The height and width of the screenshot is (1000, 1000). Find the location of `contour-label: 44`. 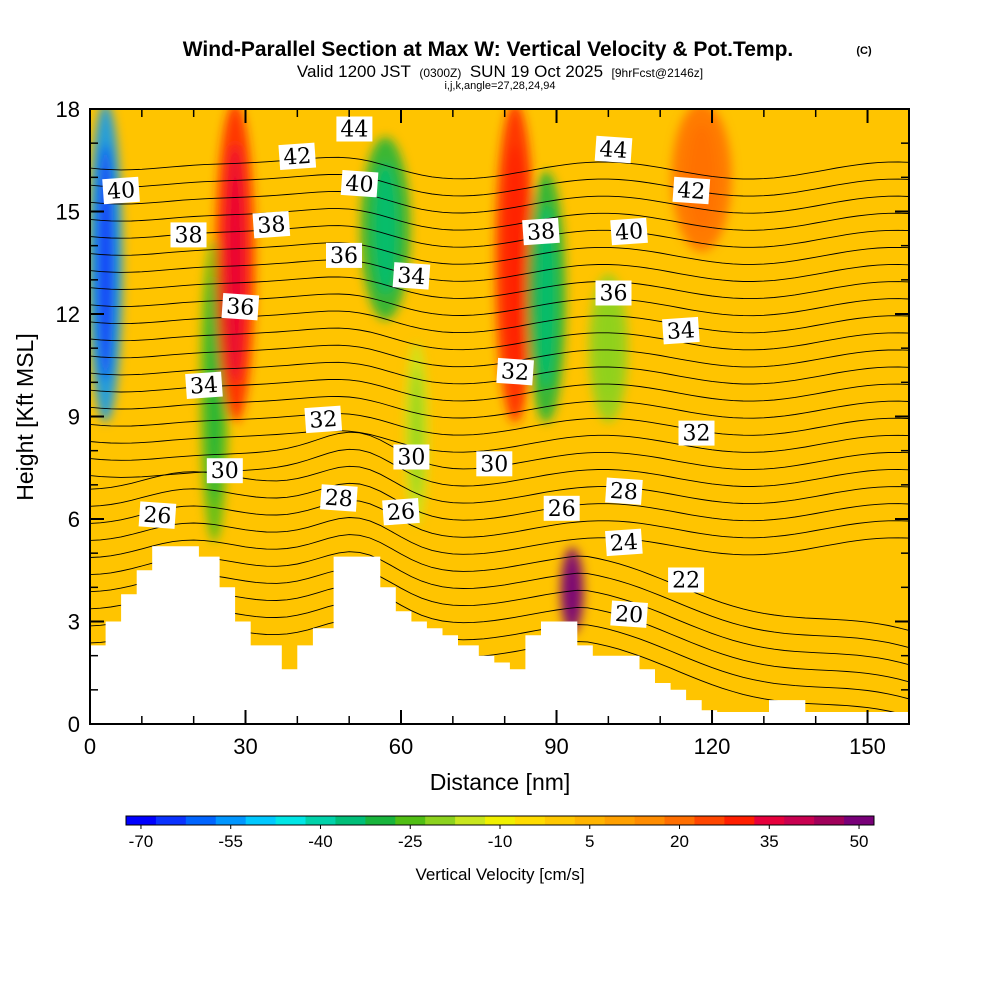

contour-label: 44 is located at coordinates (354, 129).